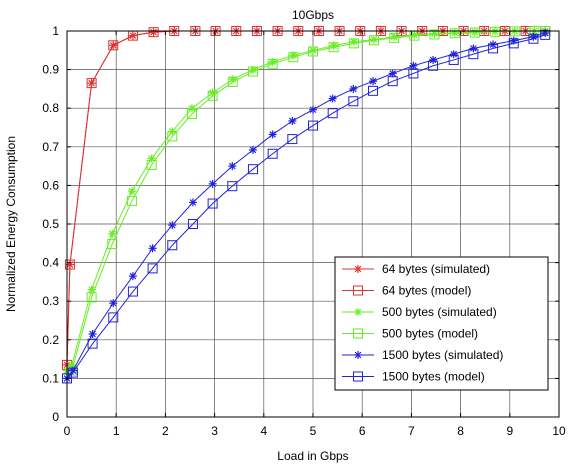 The width and height of the screenshot is (572, 466). What do you see at coordinates (426, 291) in the screenshot?
I see `legend-label: 64 bytes (model)` at bounding box center [426, 291].